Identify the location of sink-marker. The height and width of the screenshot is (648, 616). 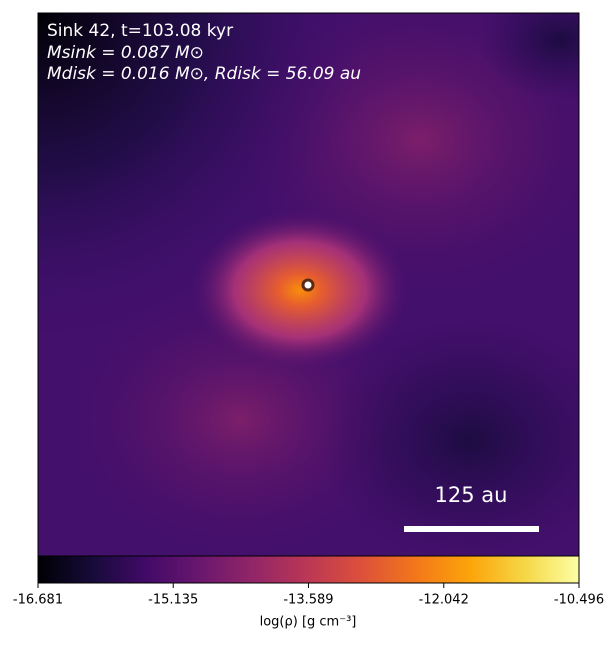
(308, 285).